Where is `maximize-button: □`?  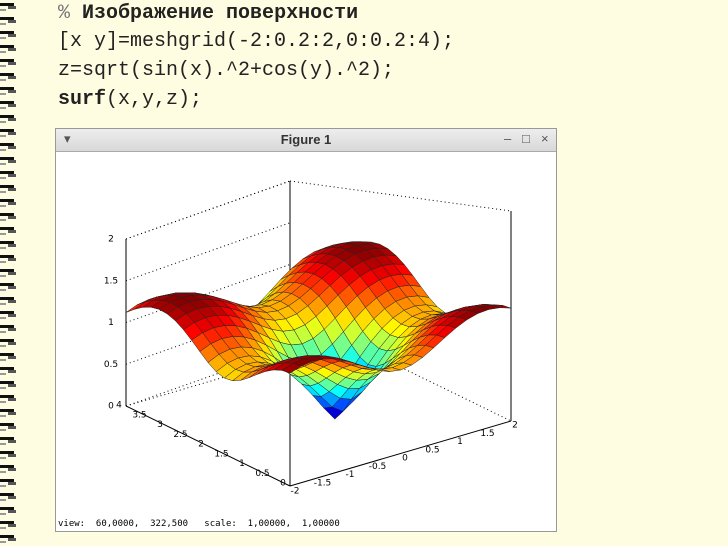 maximize-button: □ is located at coordinates (526, 138).